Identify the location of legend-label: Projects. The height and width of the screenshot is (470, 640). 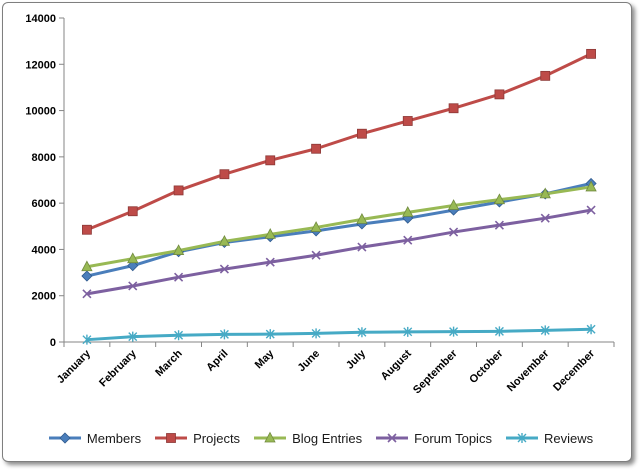
(217, 438).